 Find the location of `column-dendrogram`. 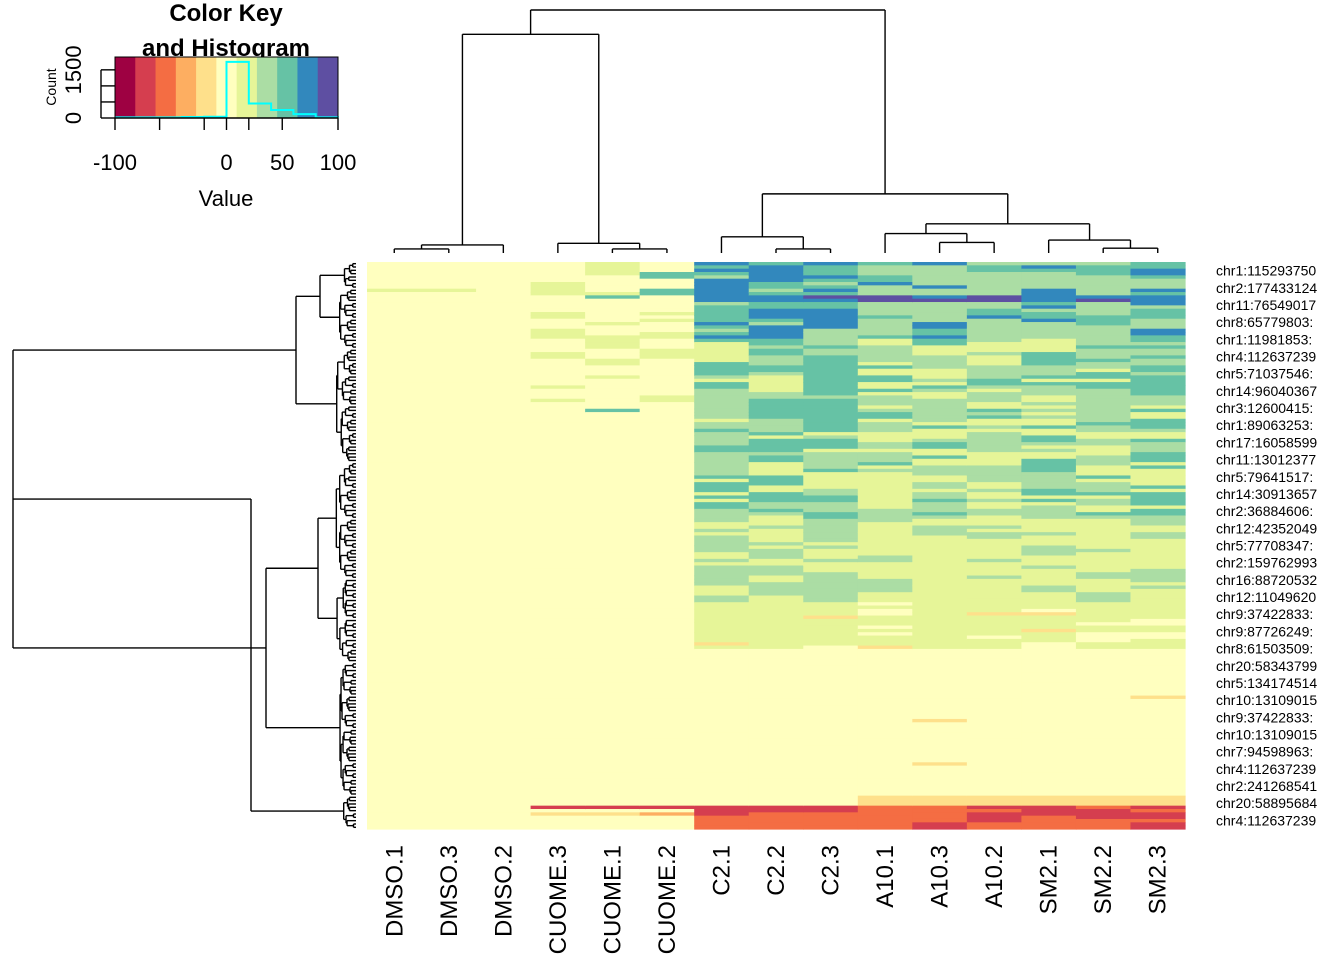

column-dendrogram is located at coordinates (776, 131).